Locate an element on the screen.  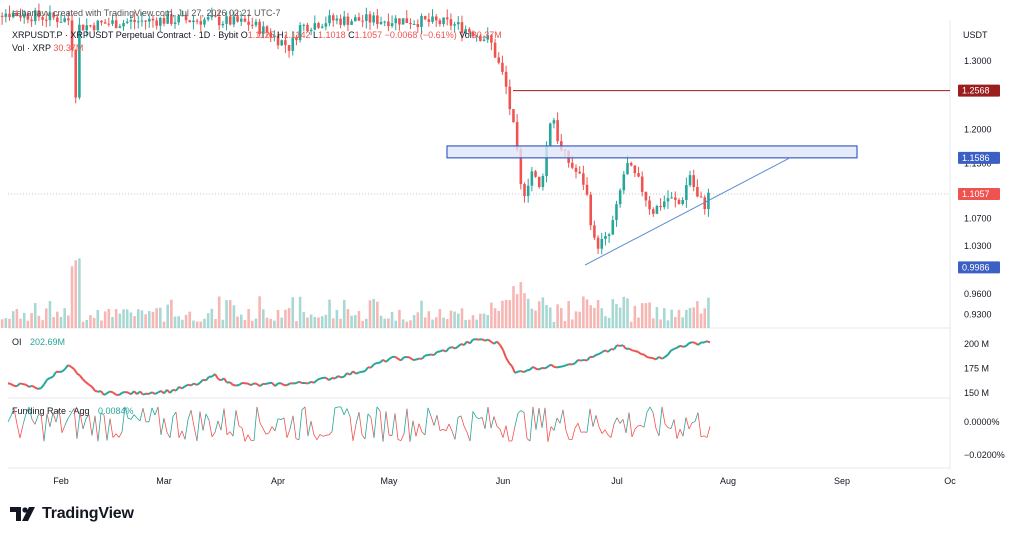
oi-tick-label: 150 M is located at coordinates (976, 393).